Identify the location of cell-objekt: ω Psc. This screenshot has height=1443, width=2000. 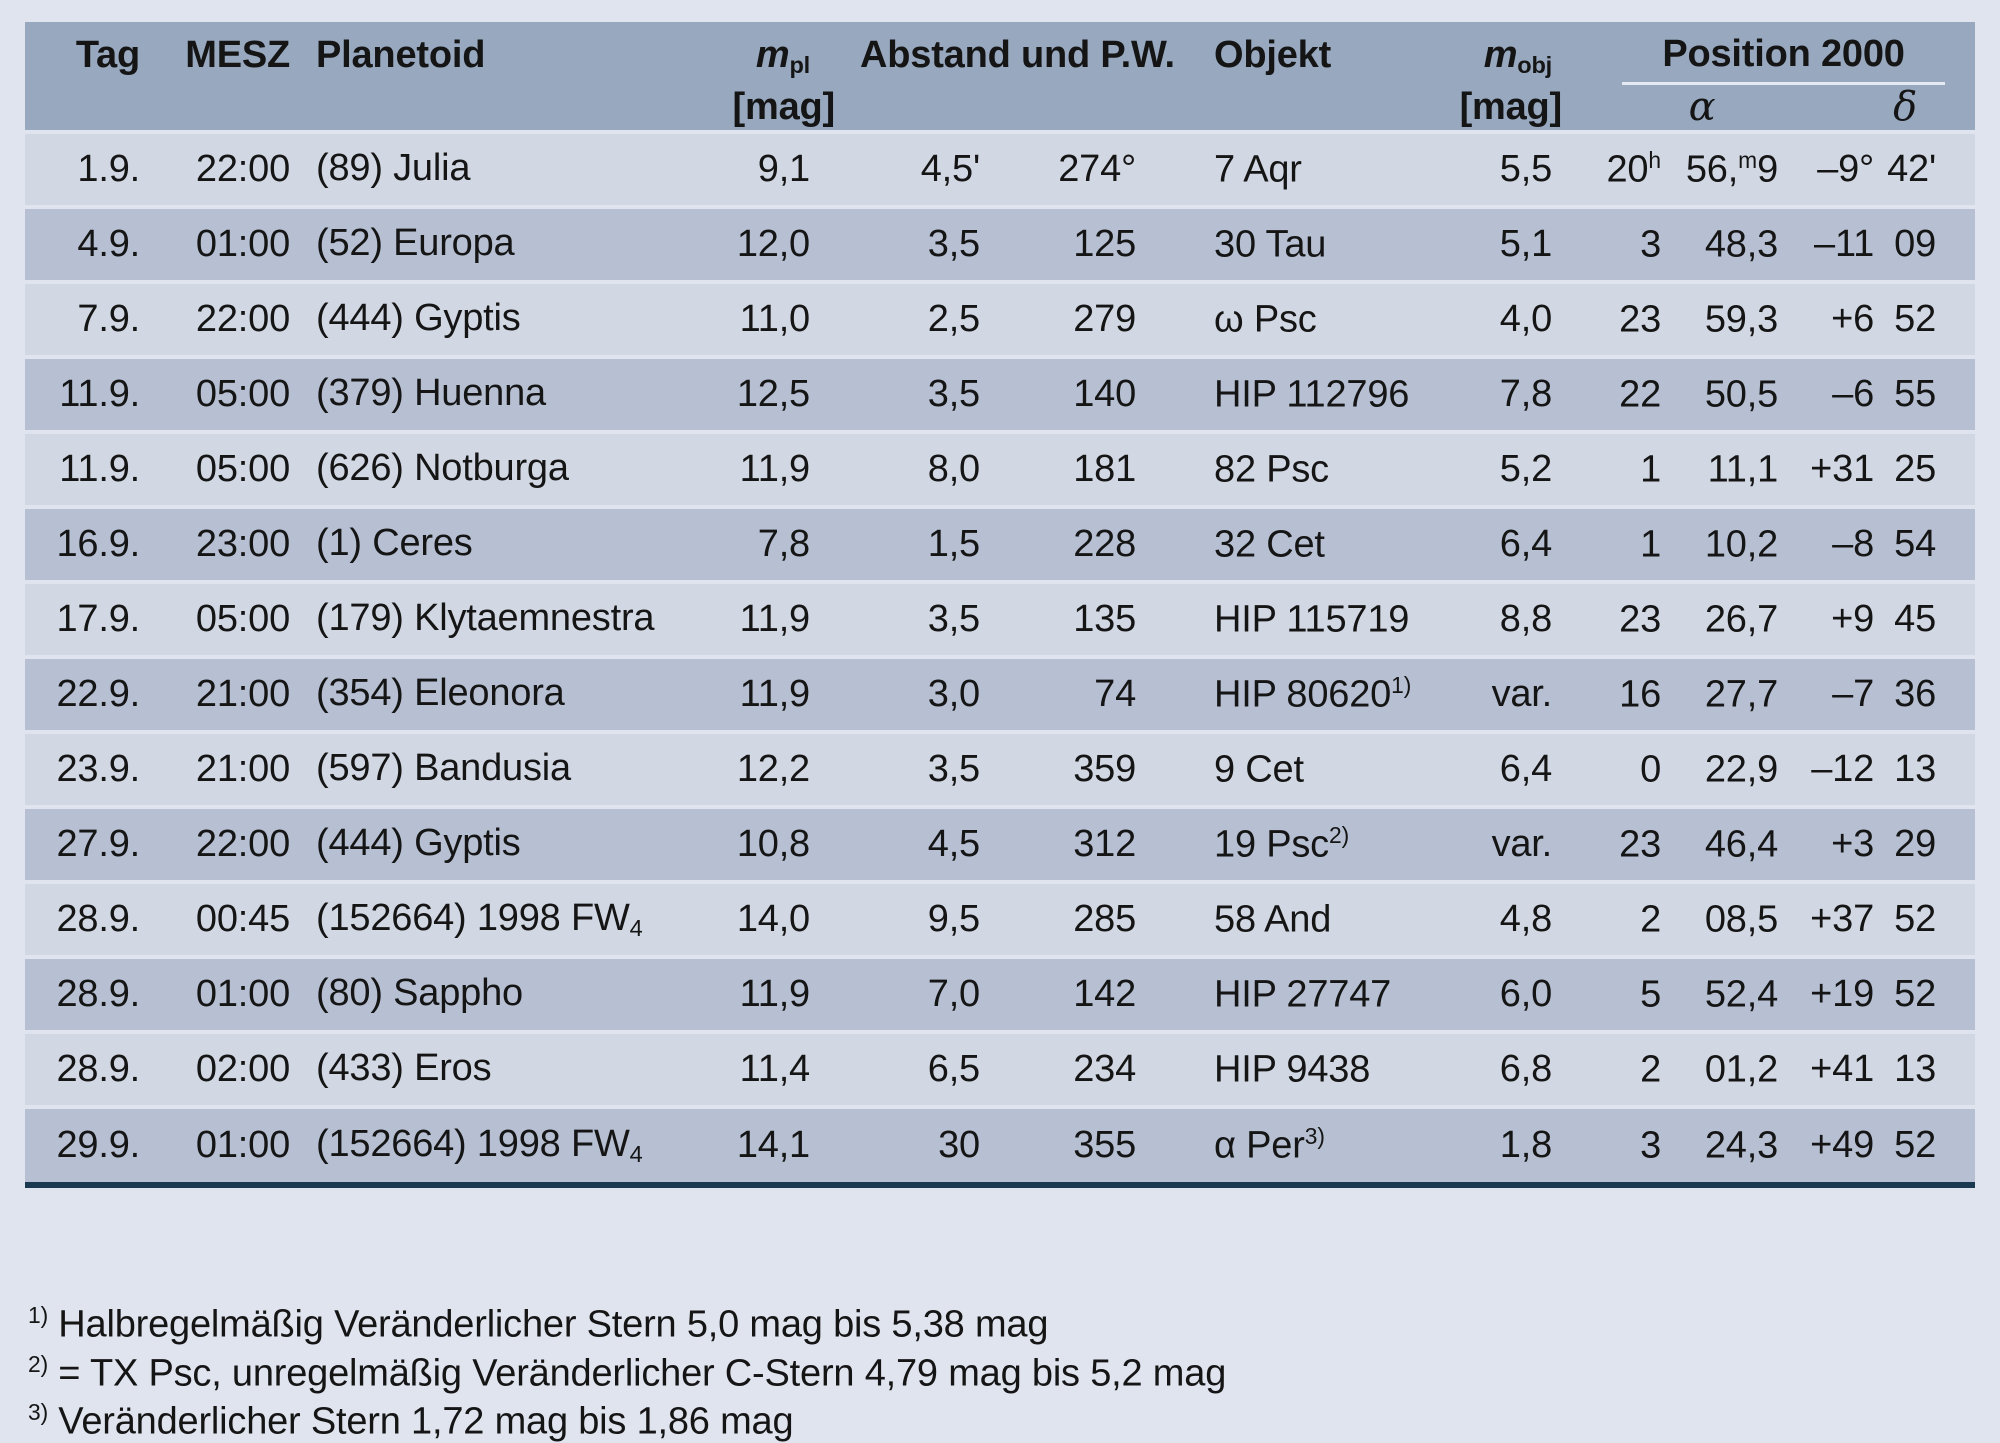
(1296, 318).